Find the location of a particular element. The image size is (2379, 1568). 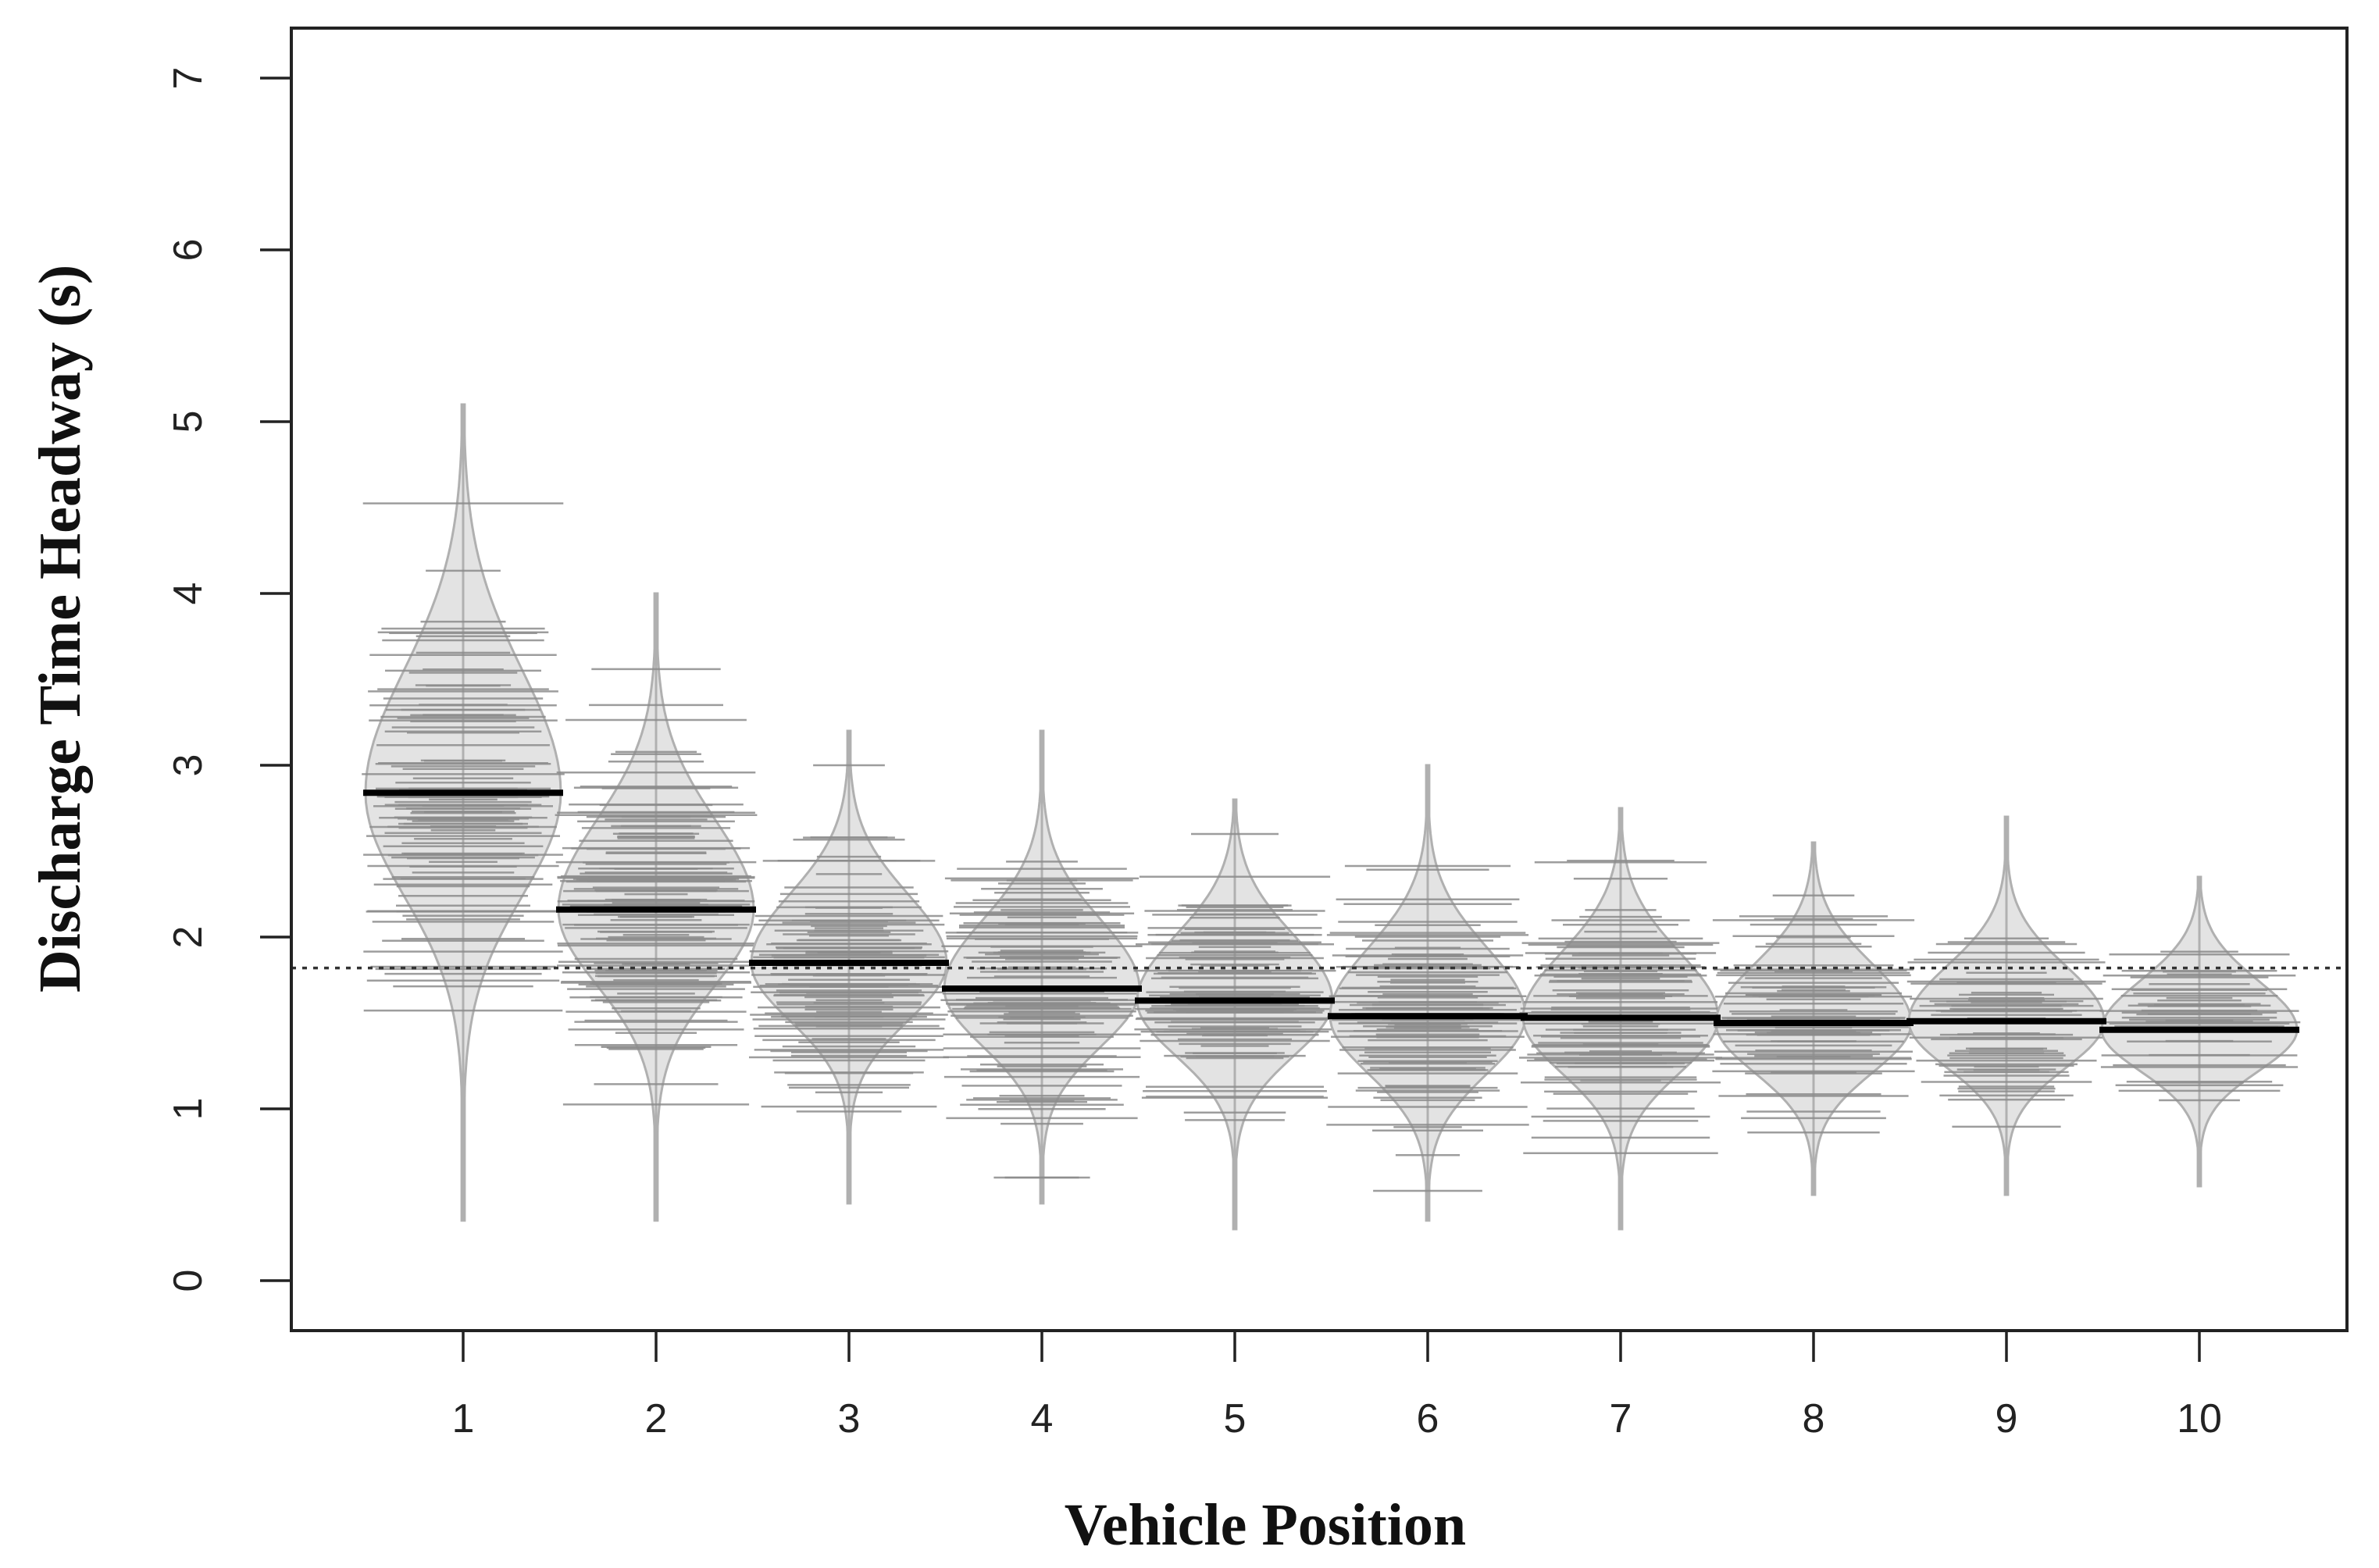

x-axis-title: Vehicle Position is located at coordinates (1265, 1525).